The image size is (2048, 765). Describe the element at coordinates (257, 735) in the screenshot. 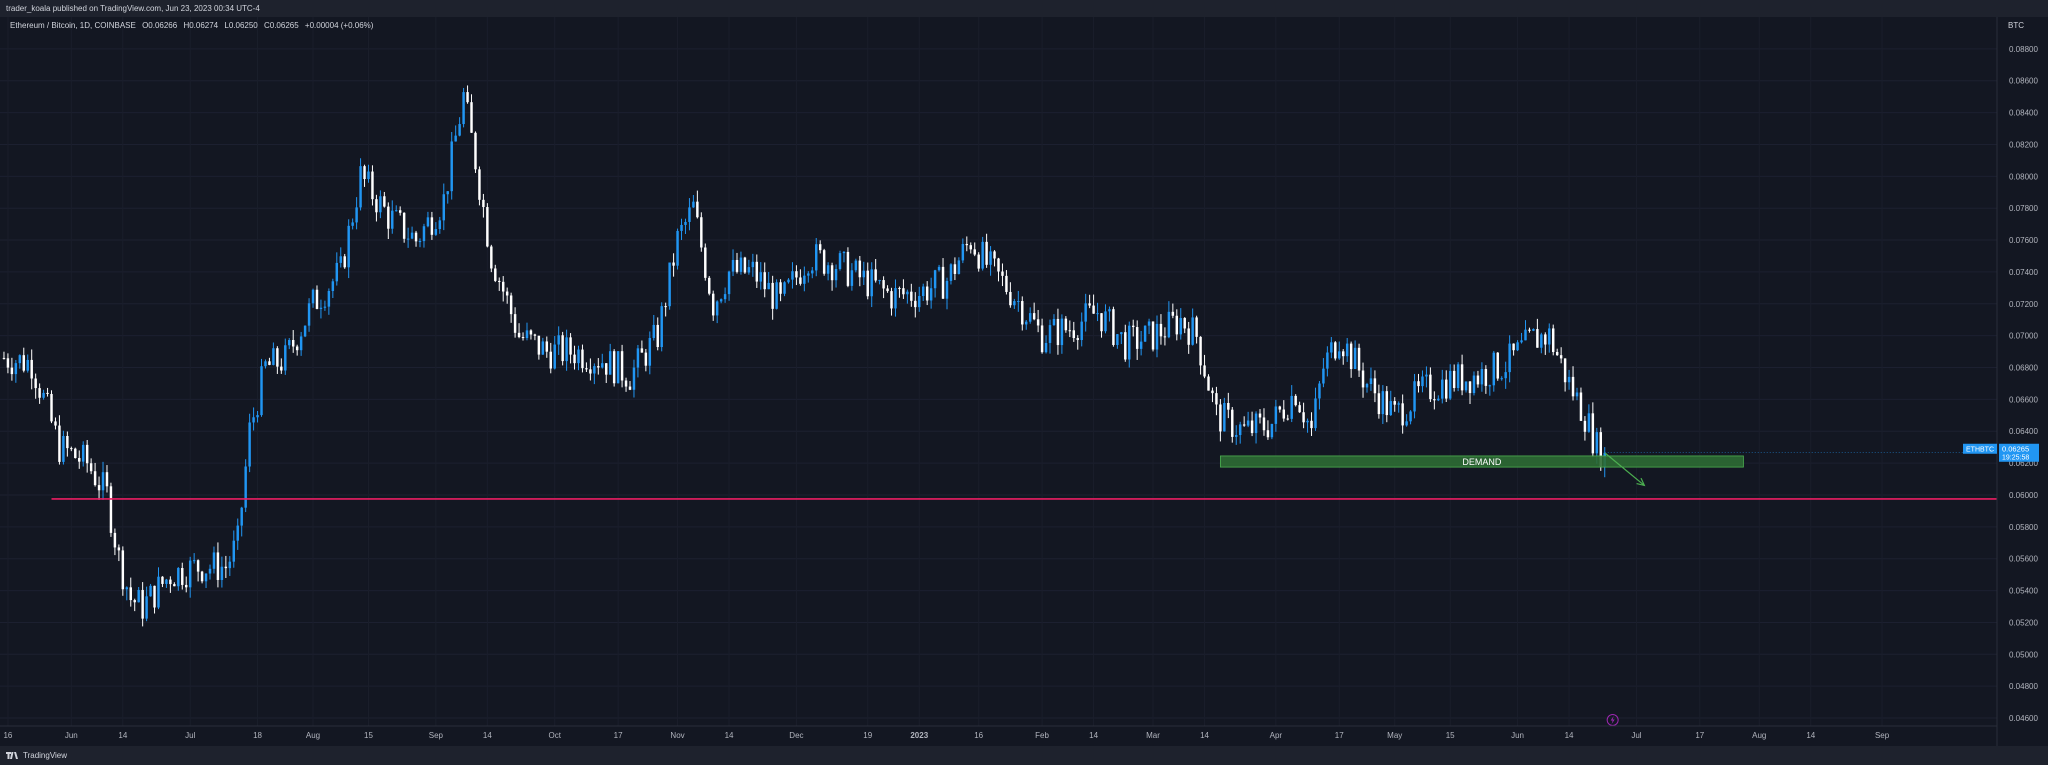

I see `time-tick-label: 18` at that location.